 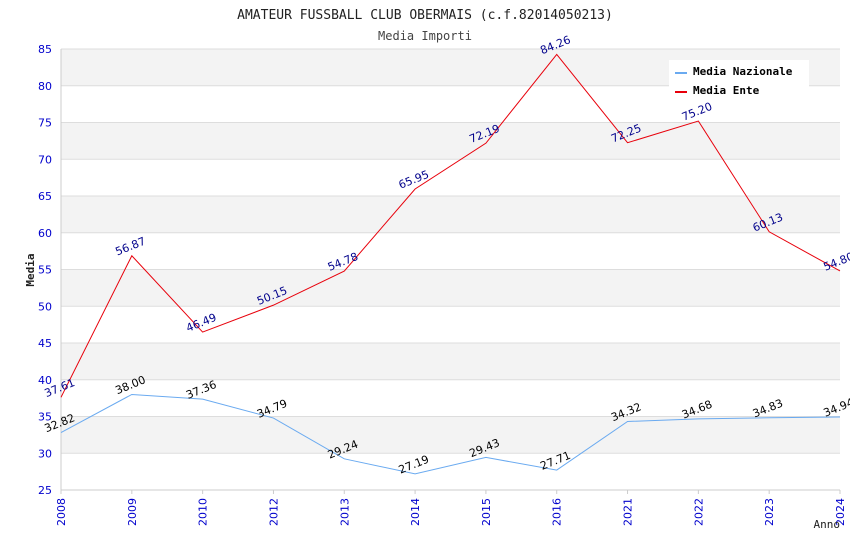 I want to click on x-axis-label: Anno, so click(x=827, y=524).